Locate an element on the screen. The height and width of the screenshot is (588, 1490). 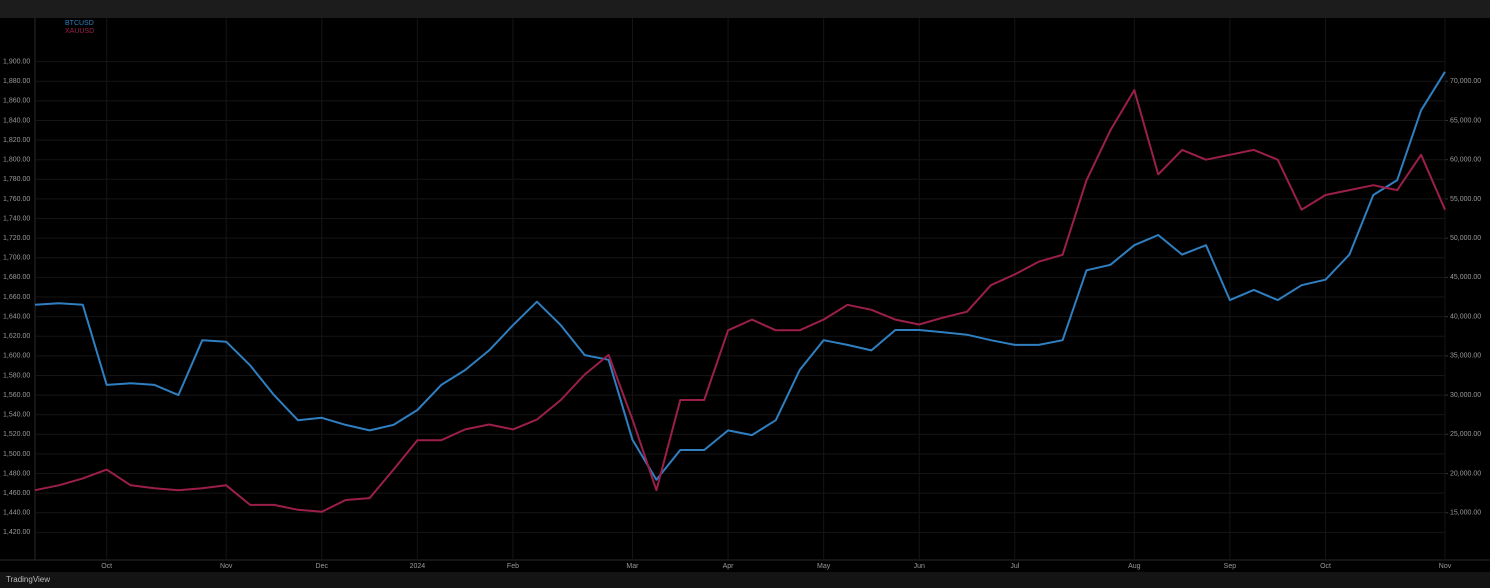
y-tick-label: 1,520.00 is located at coordinates (16, 434).